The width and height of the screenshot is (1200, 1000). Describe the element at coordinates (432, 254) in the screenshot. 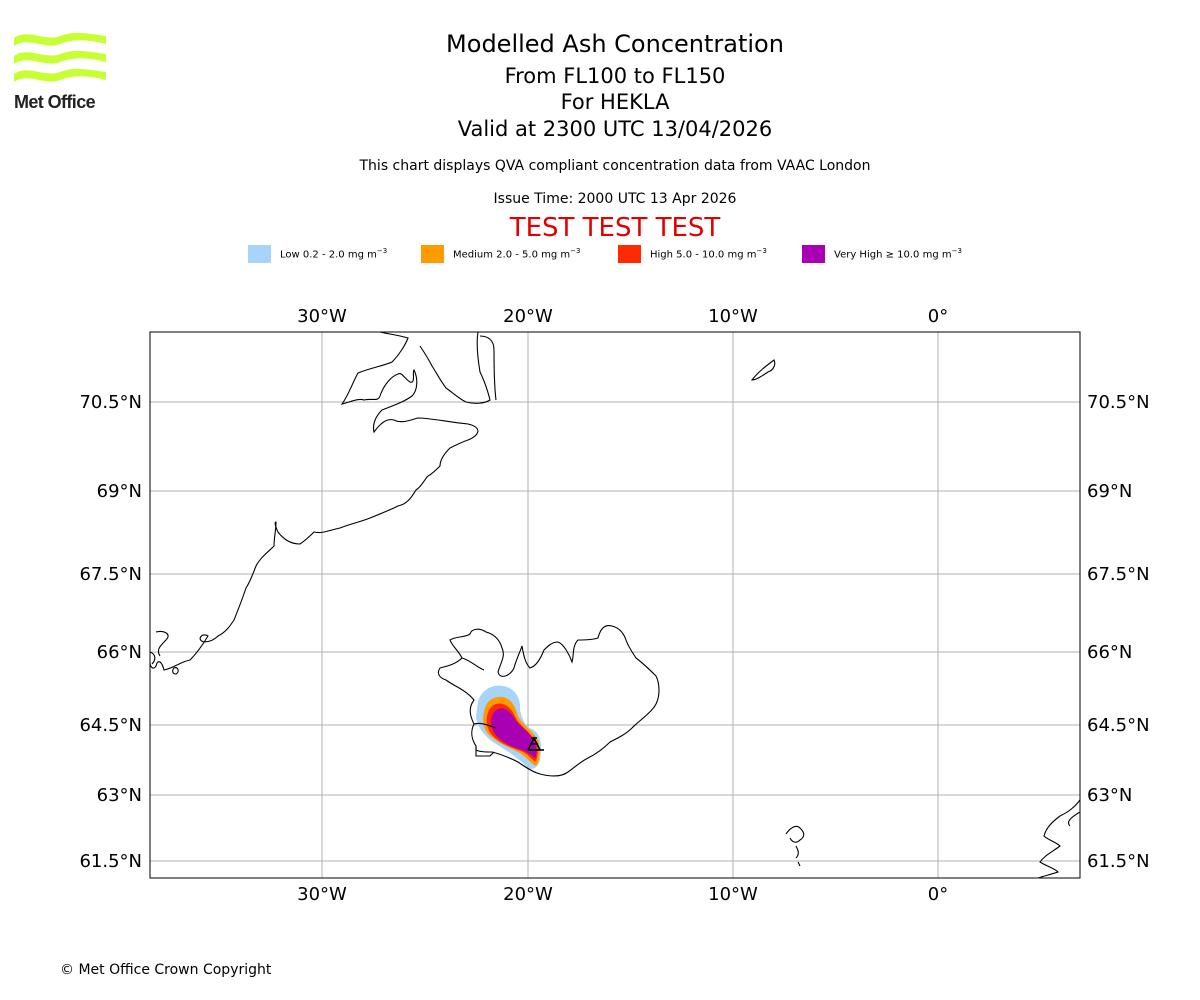

I see `legend-swatch-medium` at that location.